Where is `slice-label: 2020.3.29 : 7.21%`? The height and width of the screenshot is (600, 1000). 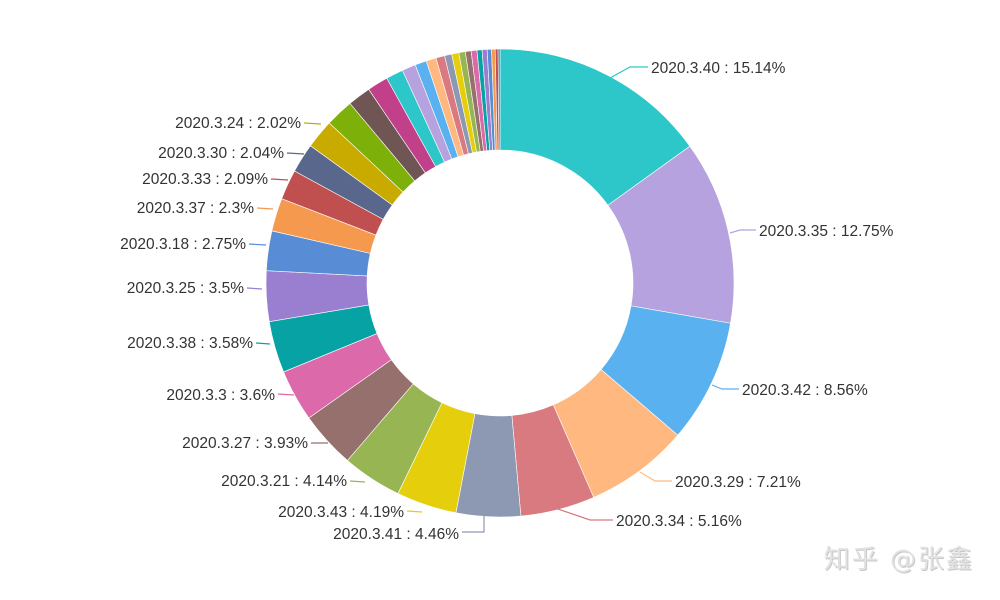
slice-label: 2020.3.29 : 7.21% is located at coordinates (738, 482).